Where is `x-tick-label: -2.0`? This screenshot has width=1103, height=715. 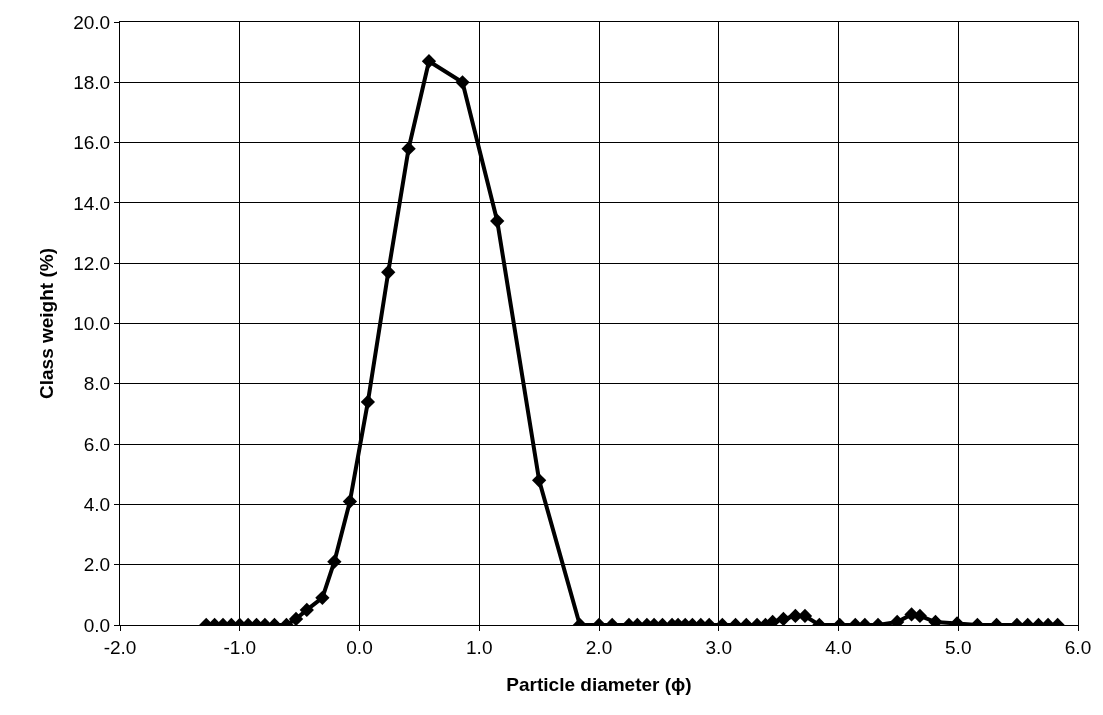 x-tick-label: -2.0 is located at coordinates (120, 647).